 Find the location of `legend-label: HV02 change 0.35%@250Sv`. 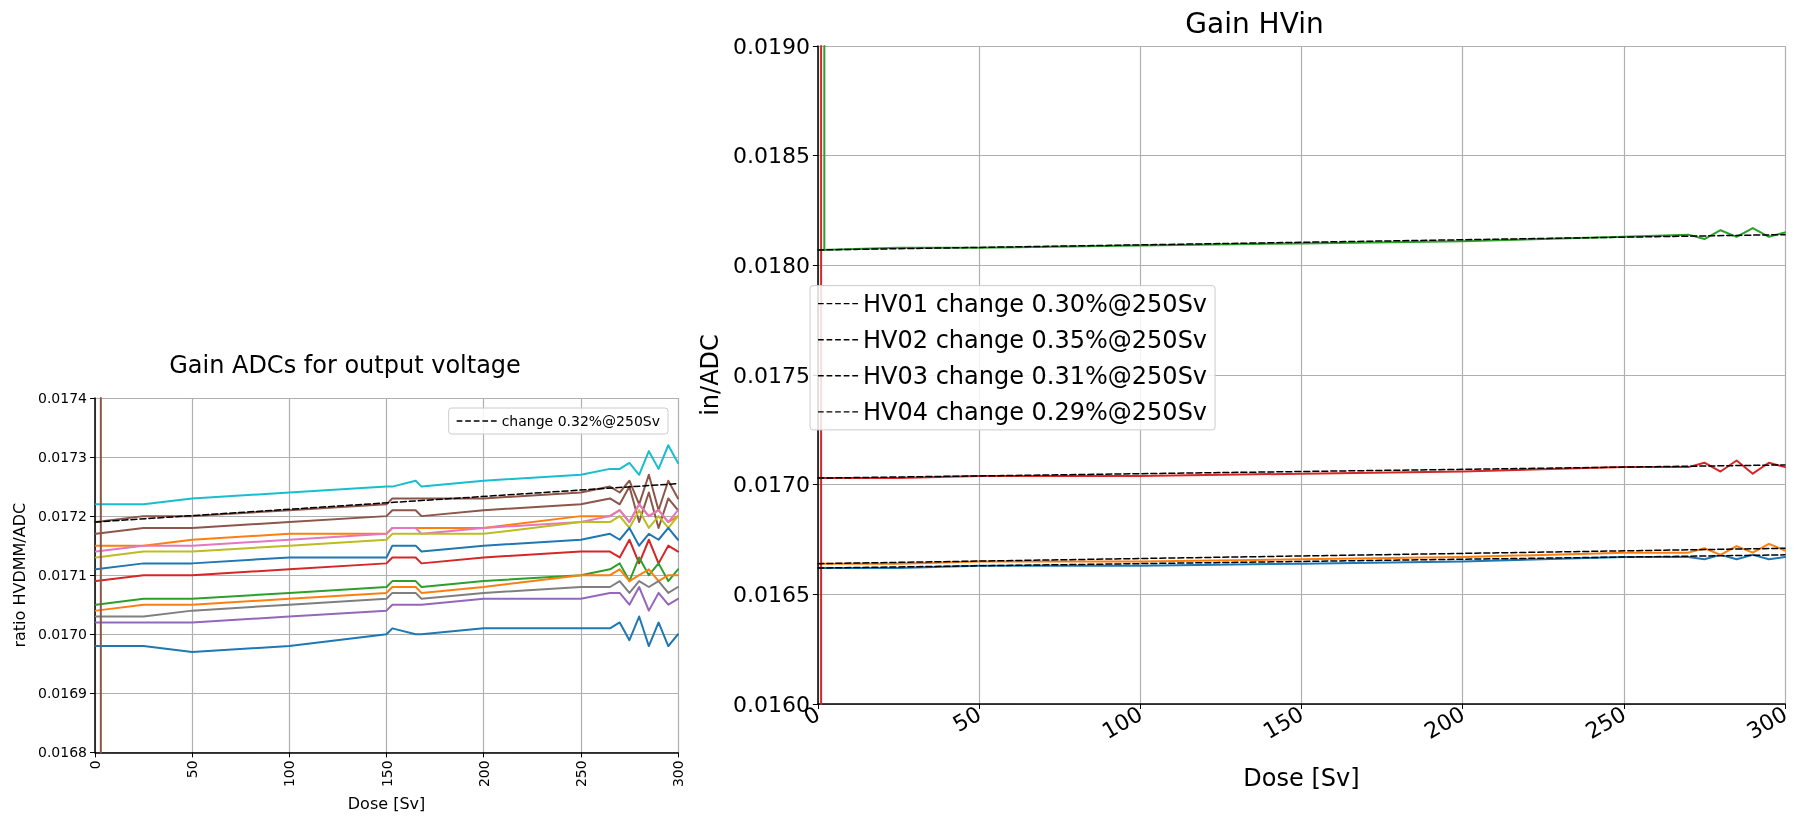

legend-label: HV02 change 0.35%@250Sv is located at coordinates (1035, 339).